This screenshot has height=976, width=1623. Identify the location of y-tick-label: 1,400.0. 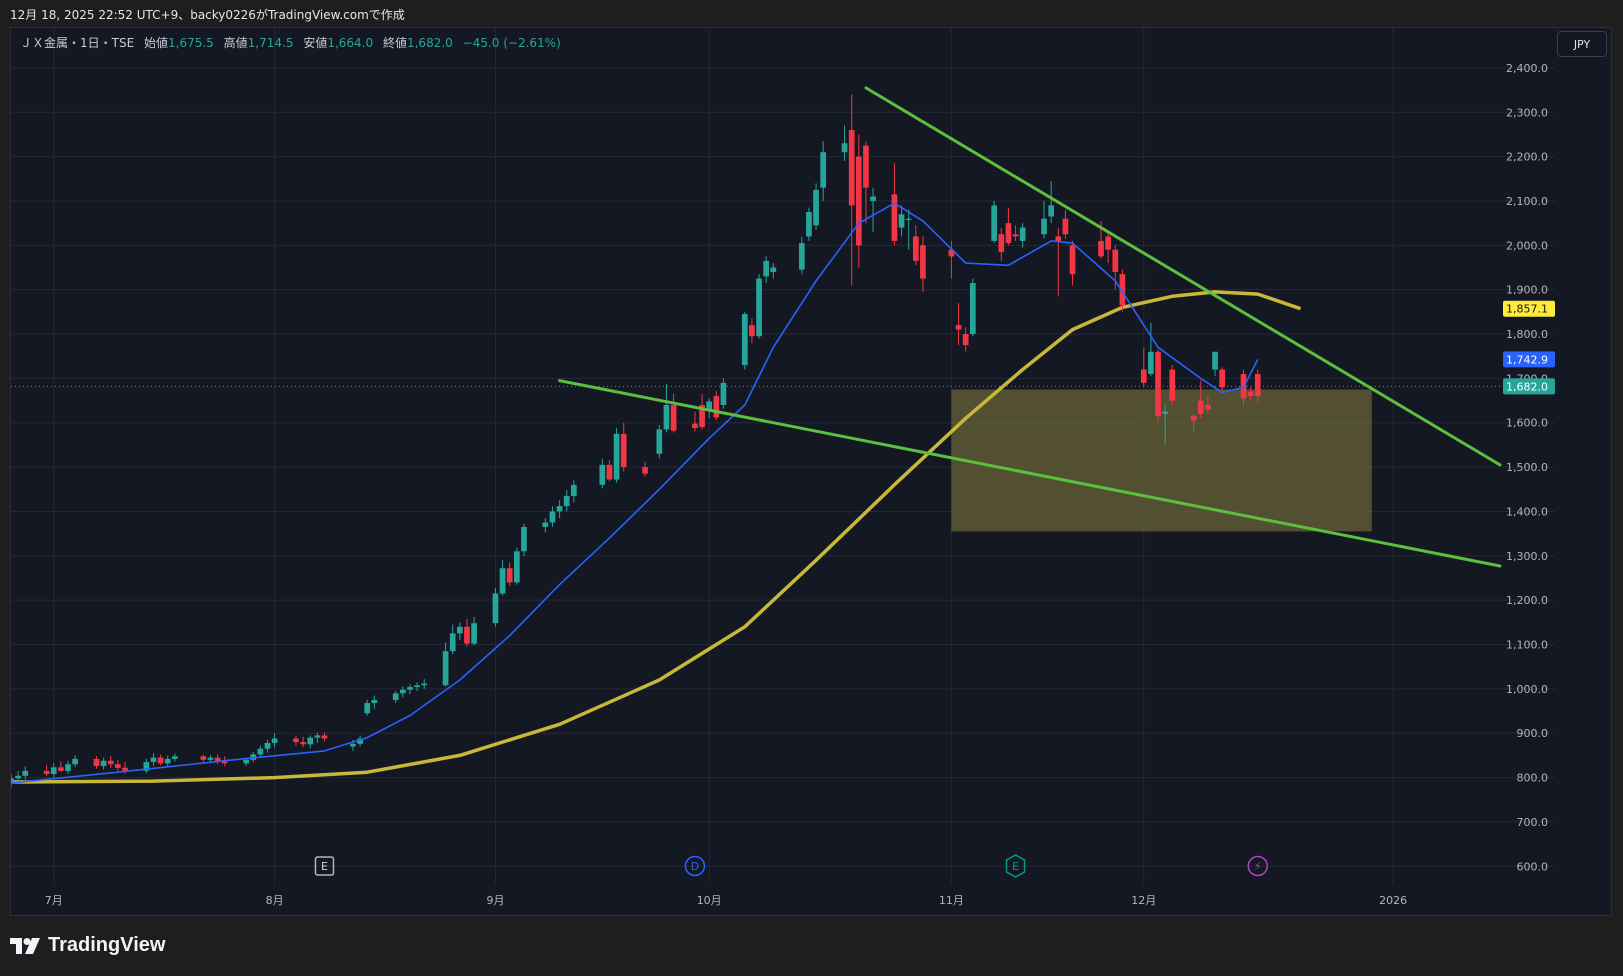
(1527, 511).